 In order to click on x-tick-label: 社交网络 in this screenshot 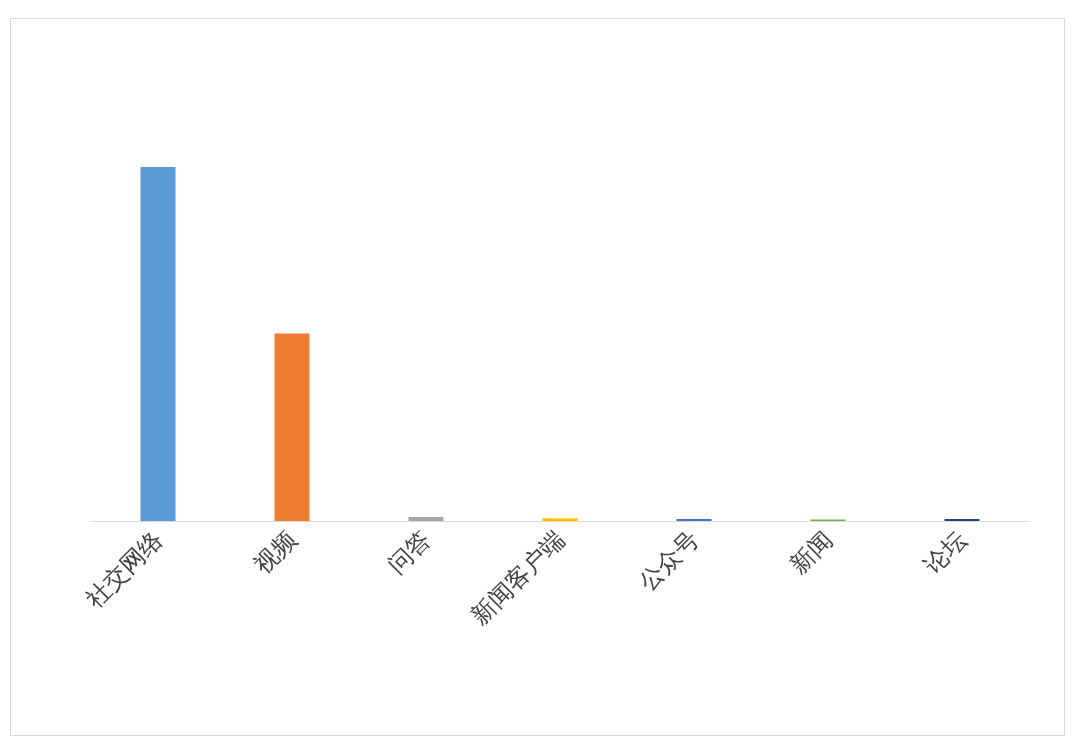, I will do `click(124, 569)`.